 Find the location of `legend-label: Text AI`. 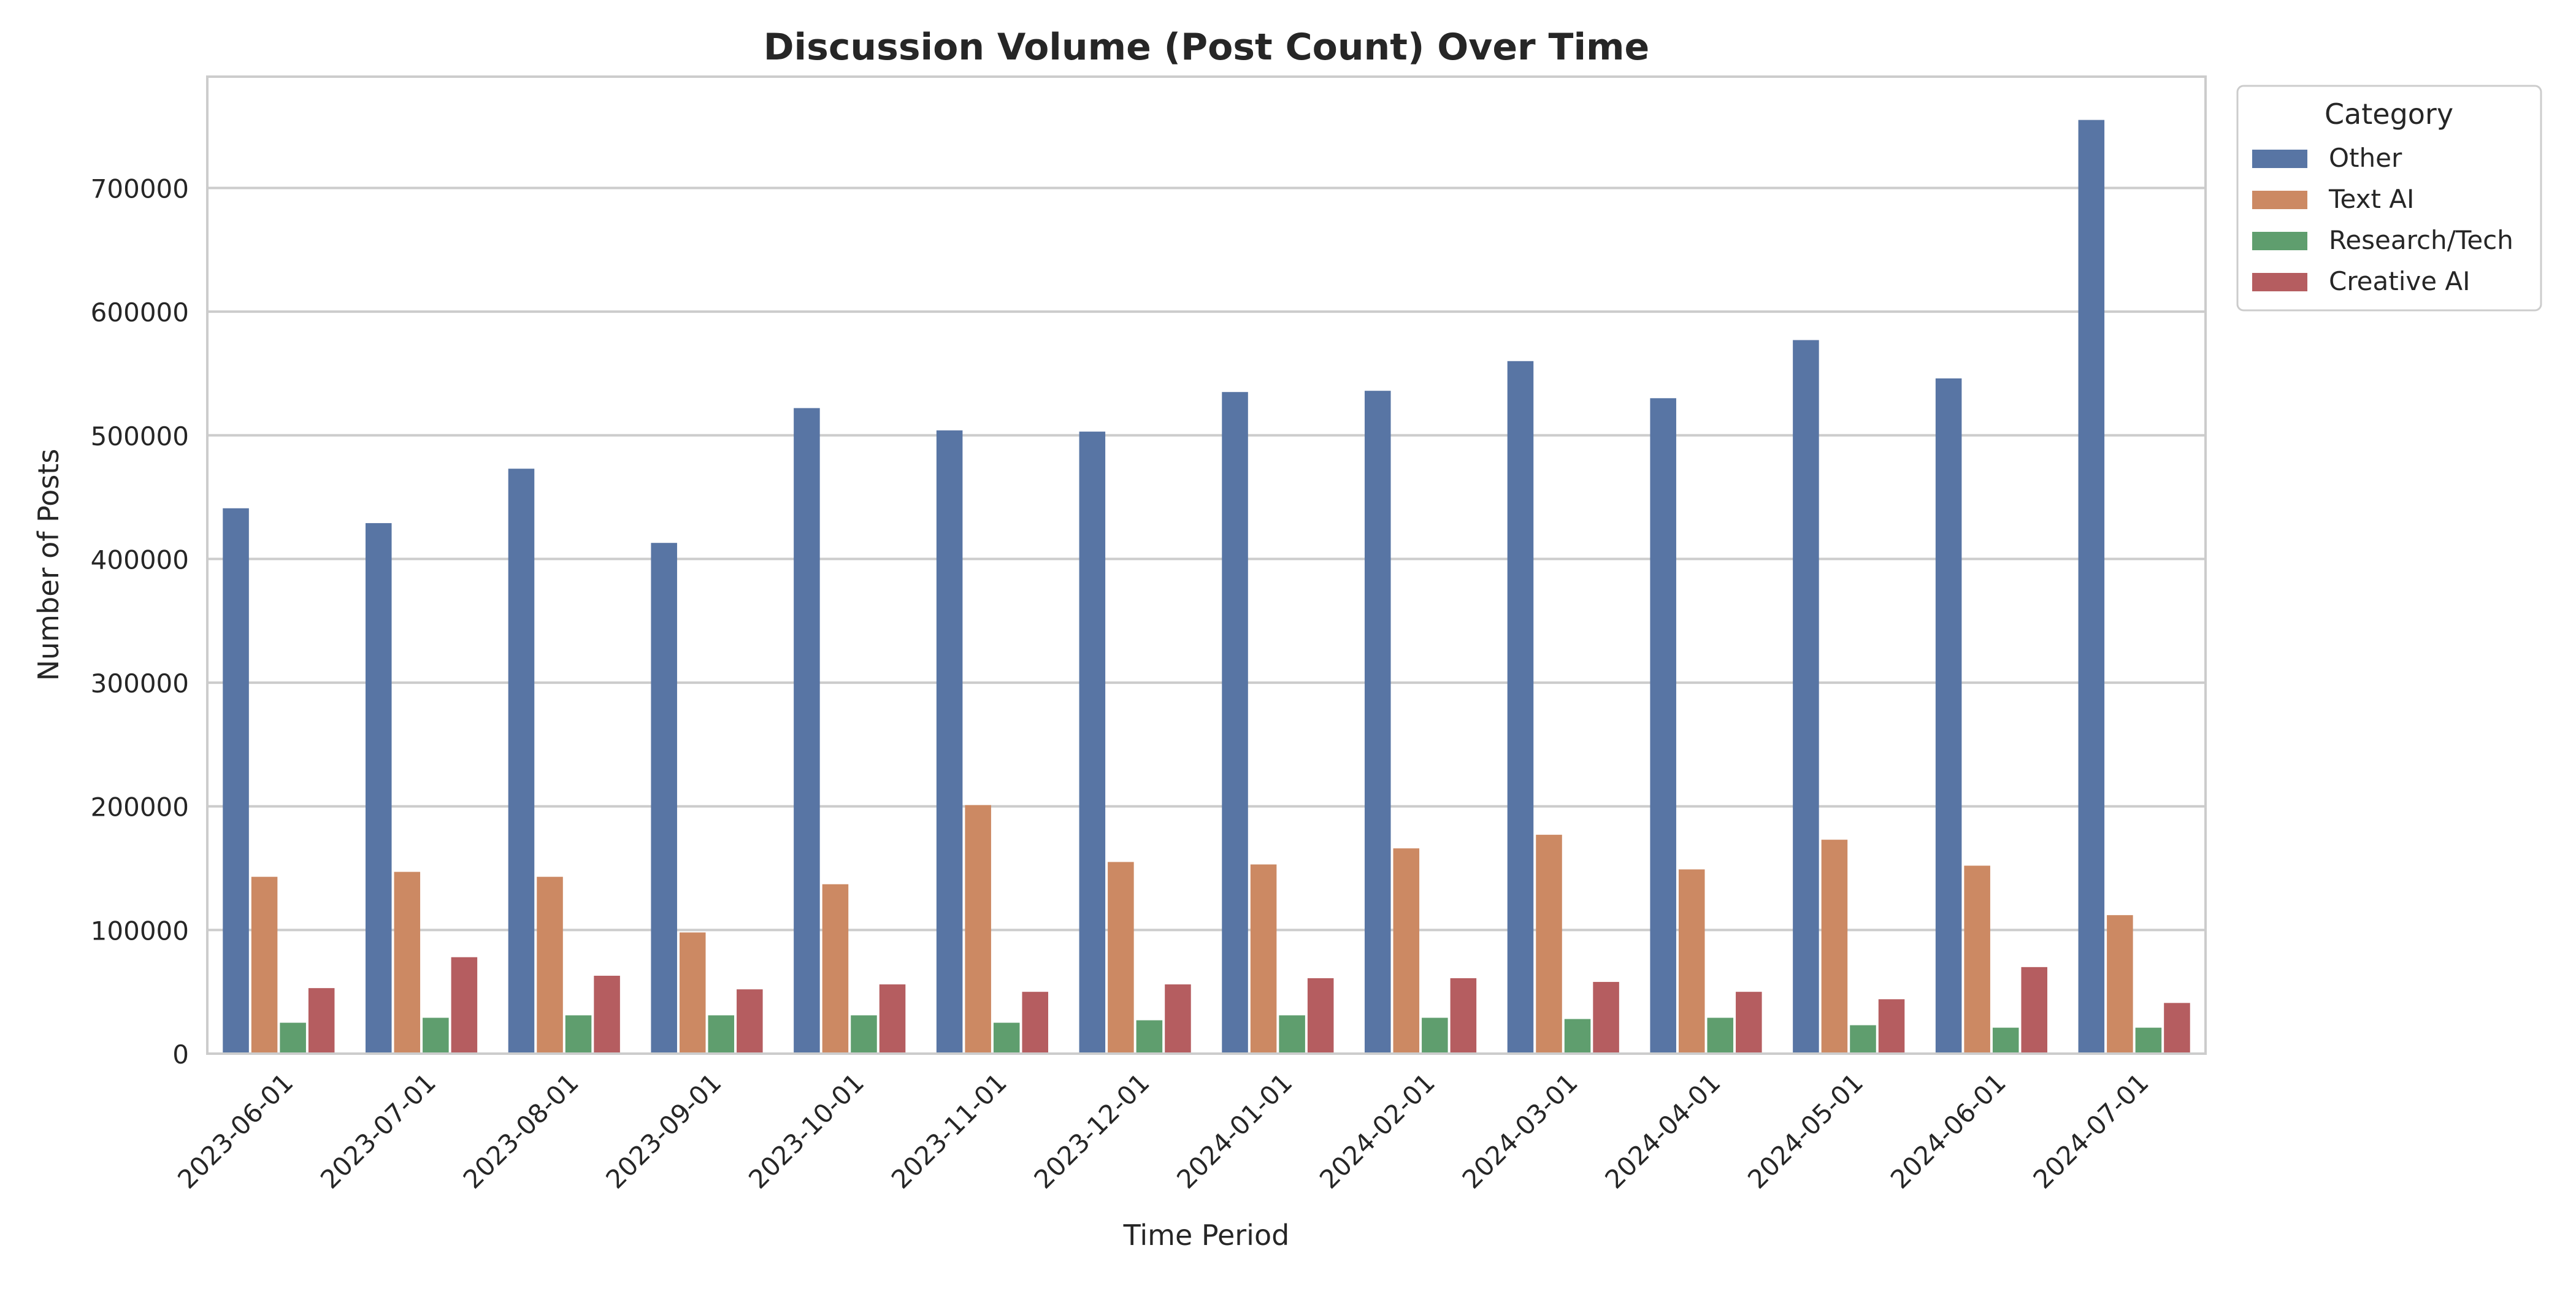

legend-label: Text AI is located at coordinates (2371, 199).